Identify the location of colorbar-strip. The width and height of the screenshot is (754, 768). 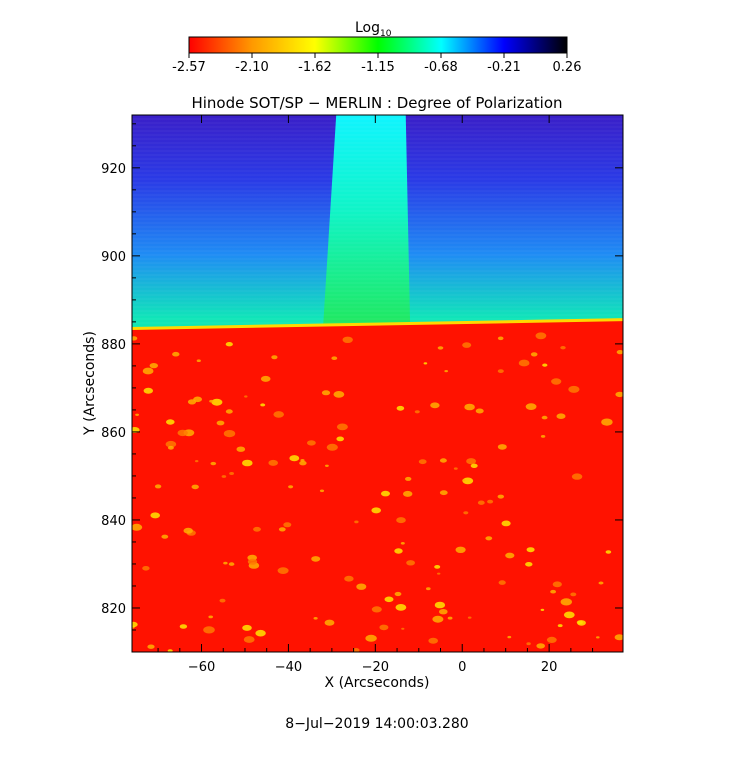
(378, 45).